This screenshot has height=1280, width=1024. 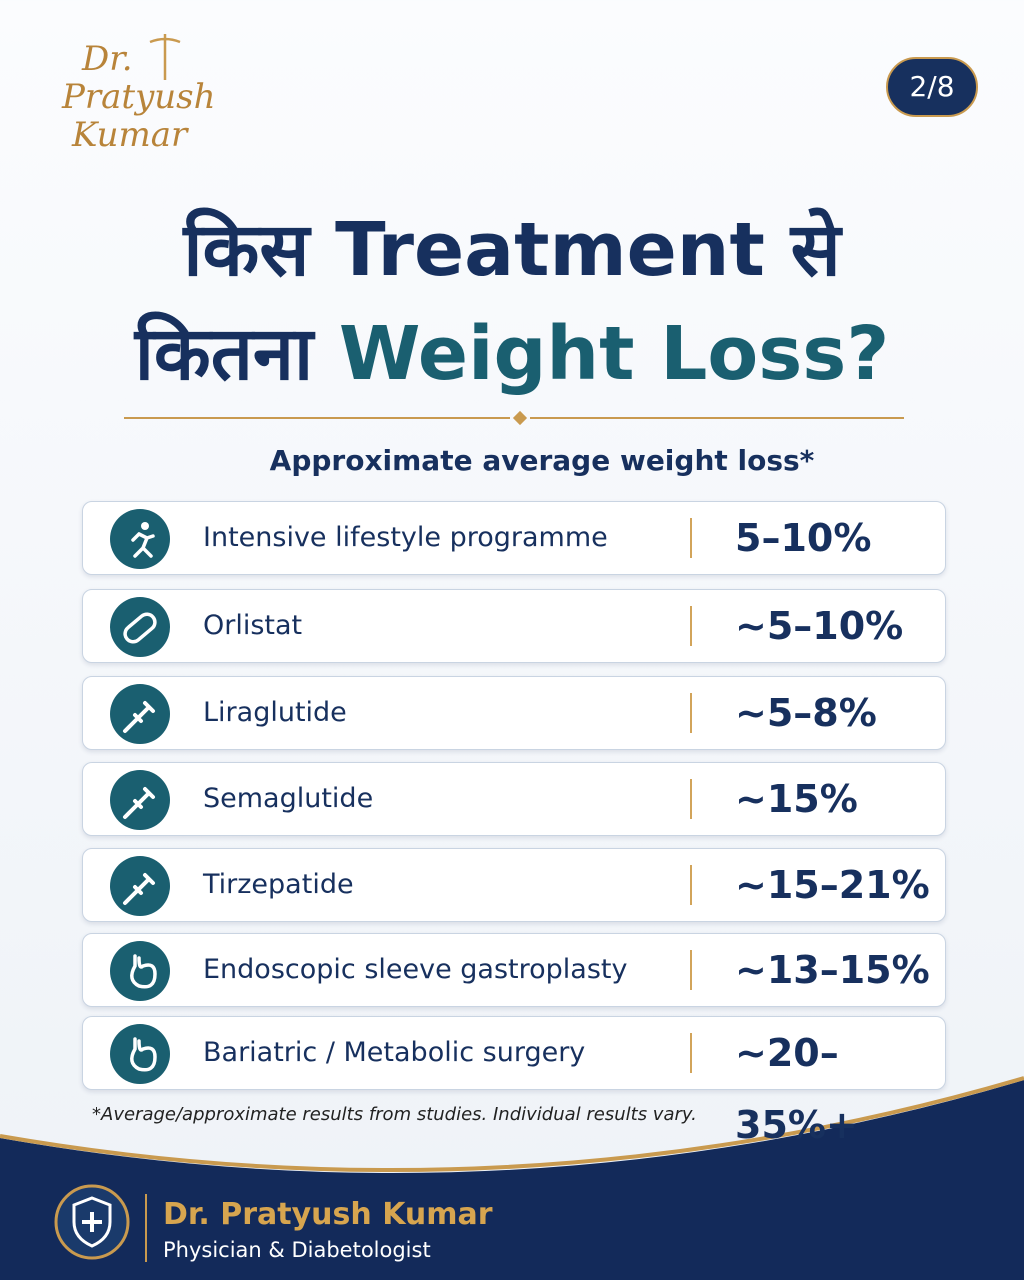 I want to click on title-line: कितना Weight Loss?, so click(x=512, y=350).